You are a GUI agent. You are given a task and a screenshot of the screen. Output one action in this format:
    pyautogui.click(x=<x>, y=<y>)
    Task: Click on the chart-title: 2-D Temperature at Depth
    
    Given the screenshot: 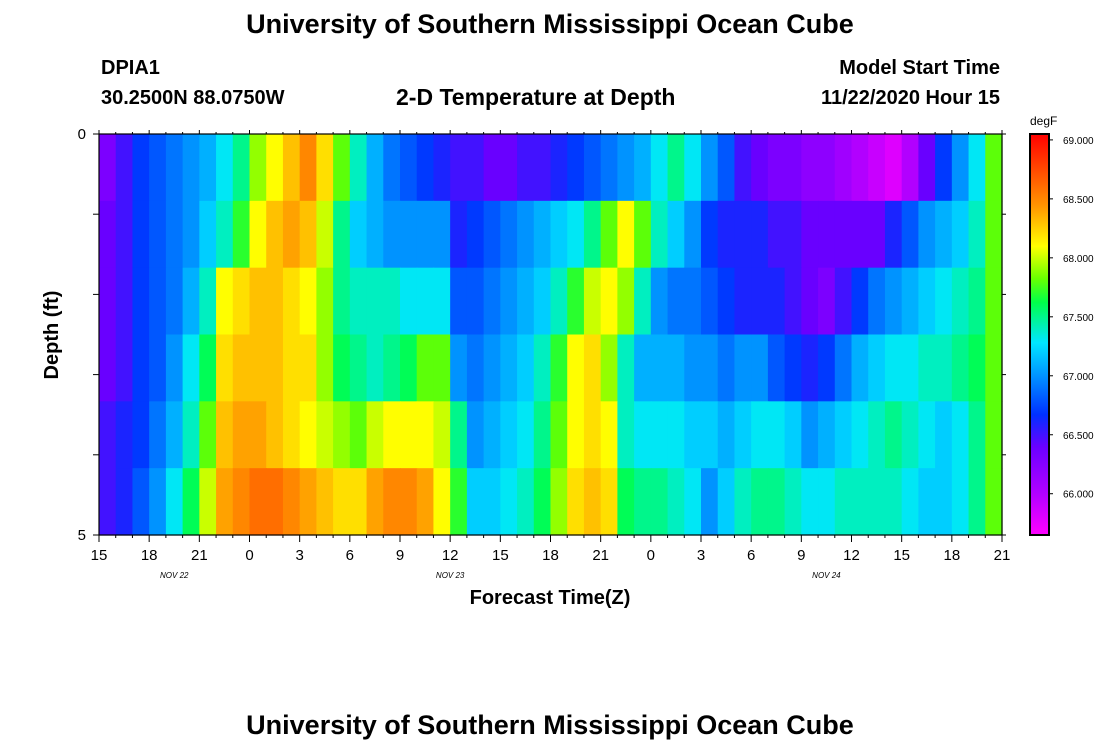 What is the action you would take?
    pyautogui.click(x=536, y=97)
    